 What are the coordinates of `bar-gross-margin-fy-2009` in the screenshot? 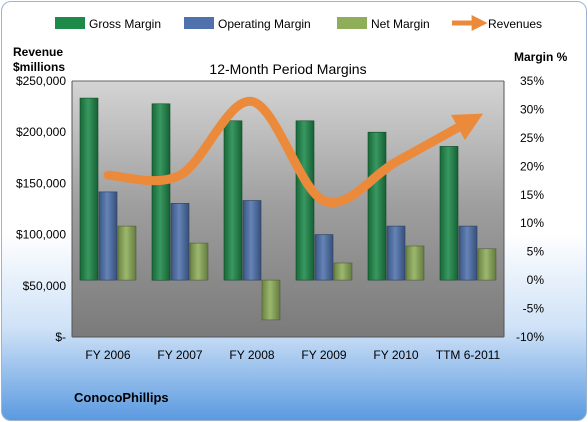 It's located at (305, 200).